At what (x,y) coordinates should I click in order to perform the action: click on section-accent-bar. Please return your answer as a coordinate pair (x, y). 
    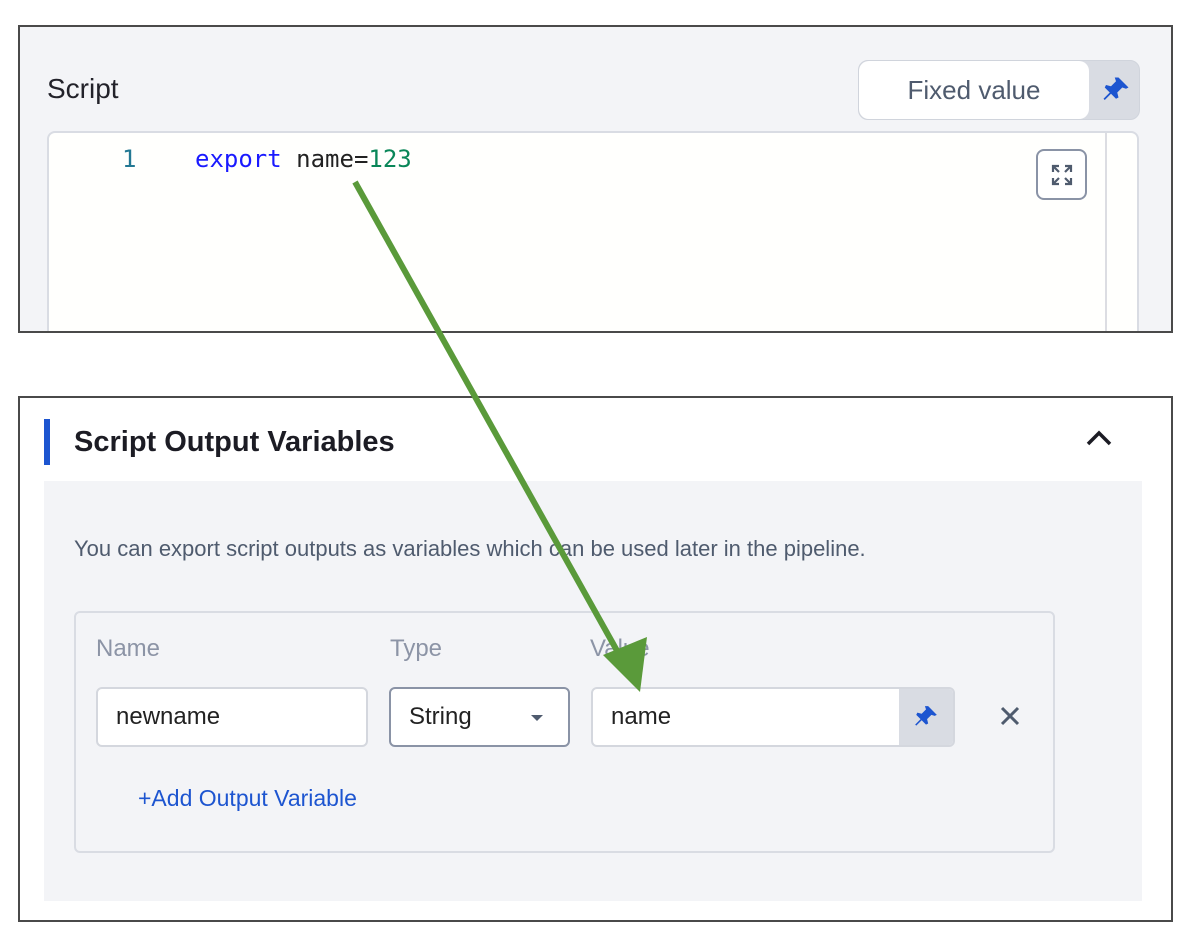
    Looking at the image, I should click on (47, 442).